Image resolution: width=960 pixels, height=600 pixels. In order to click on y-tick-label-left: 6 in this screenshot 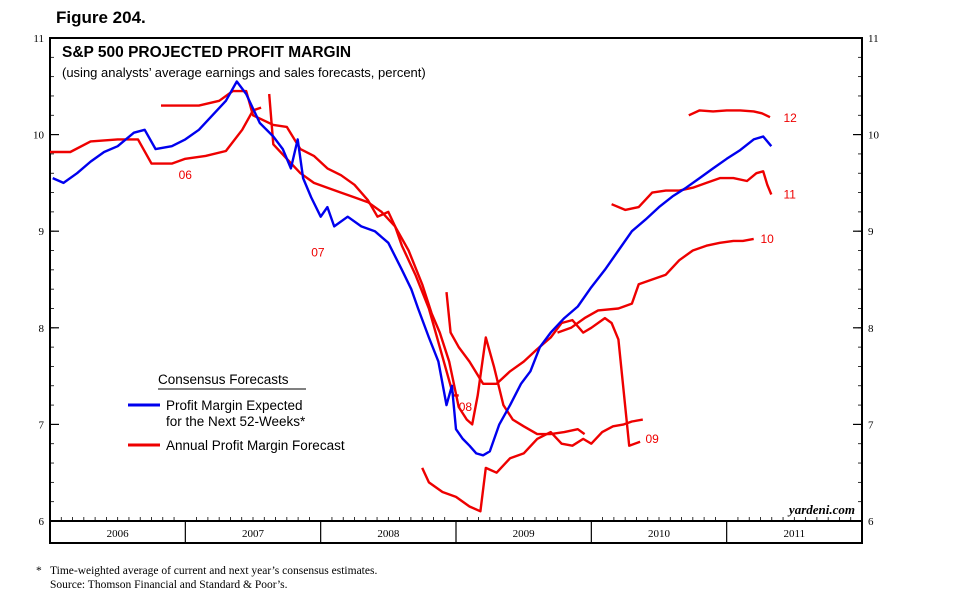, I will do `click(42, 522)`.